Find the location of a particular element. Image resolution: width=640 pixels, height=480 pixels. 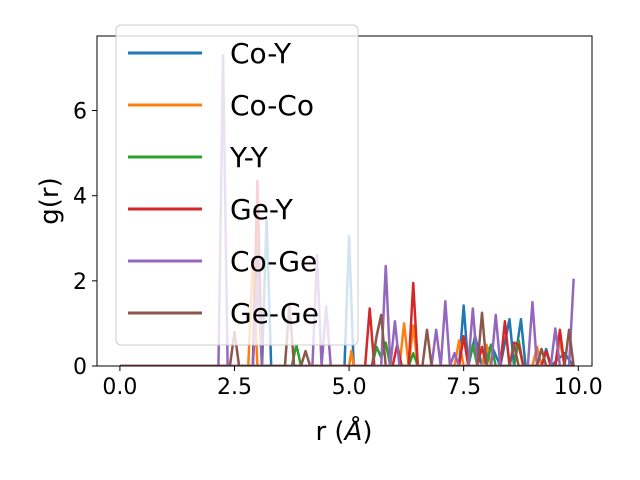

x-axis: 0.0 2.5 5.0 7.5 10.0 is located at coordinates (352, 383).